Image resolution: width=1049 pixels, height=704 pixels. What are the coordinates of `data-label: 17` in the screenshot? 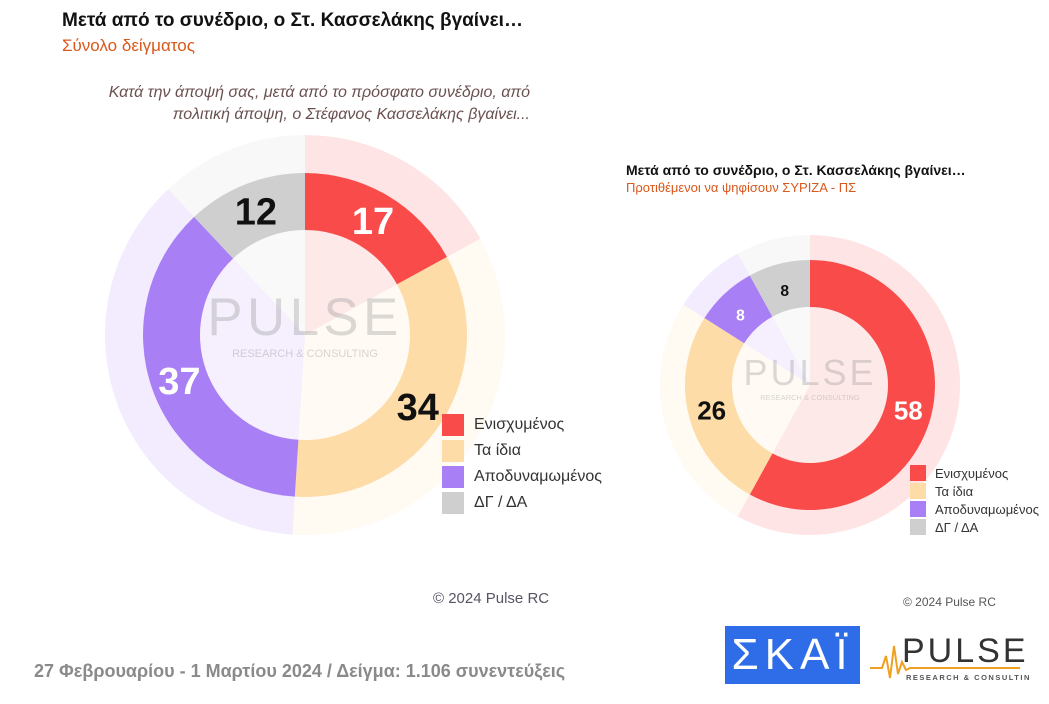 It's located at (373, 222).